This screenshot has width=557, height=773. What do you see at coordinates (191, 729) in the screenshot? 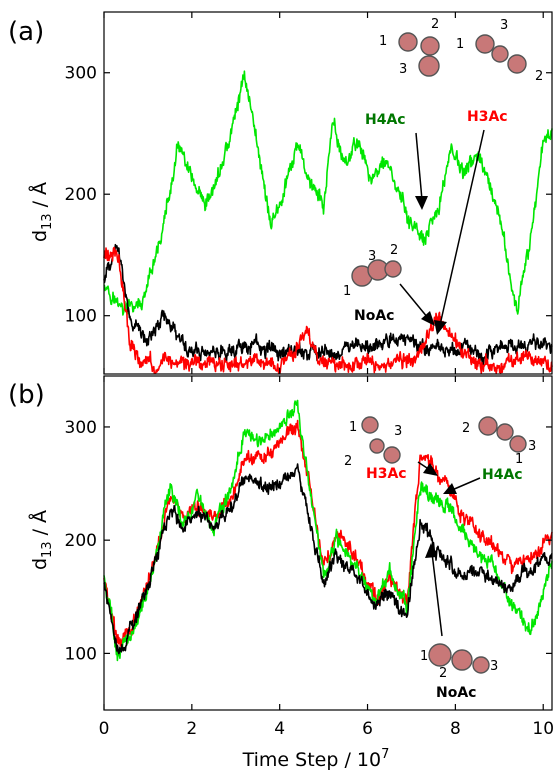
I see `x-tick-label: 2` at bounding box center [191, 729].